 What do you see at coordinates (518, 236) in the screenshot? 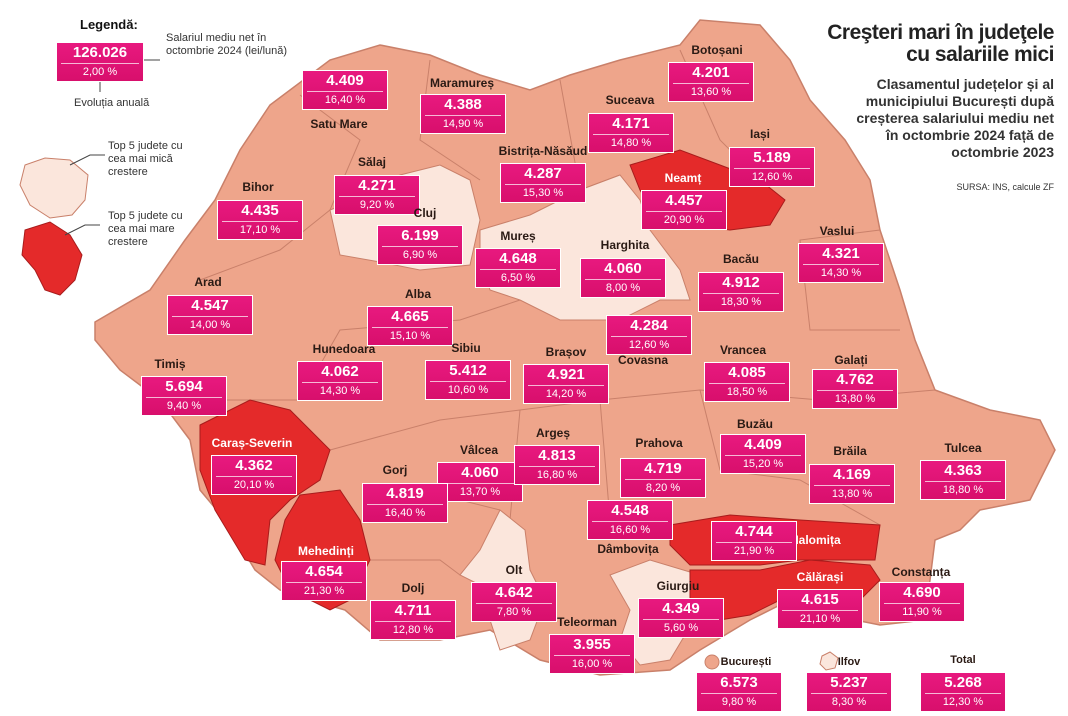
I see `county-name: Mureș` at bounding box center [518, 236].